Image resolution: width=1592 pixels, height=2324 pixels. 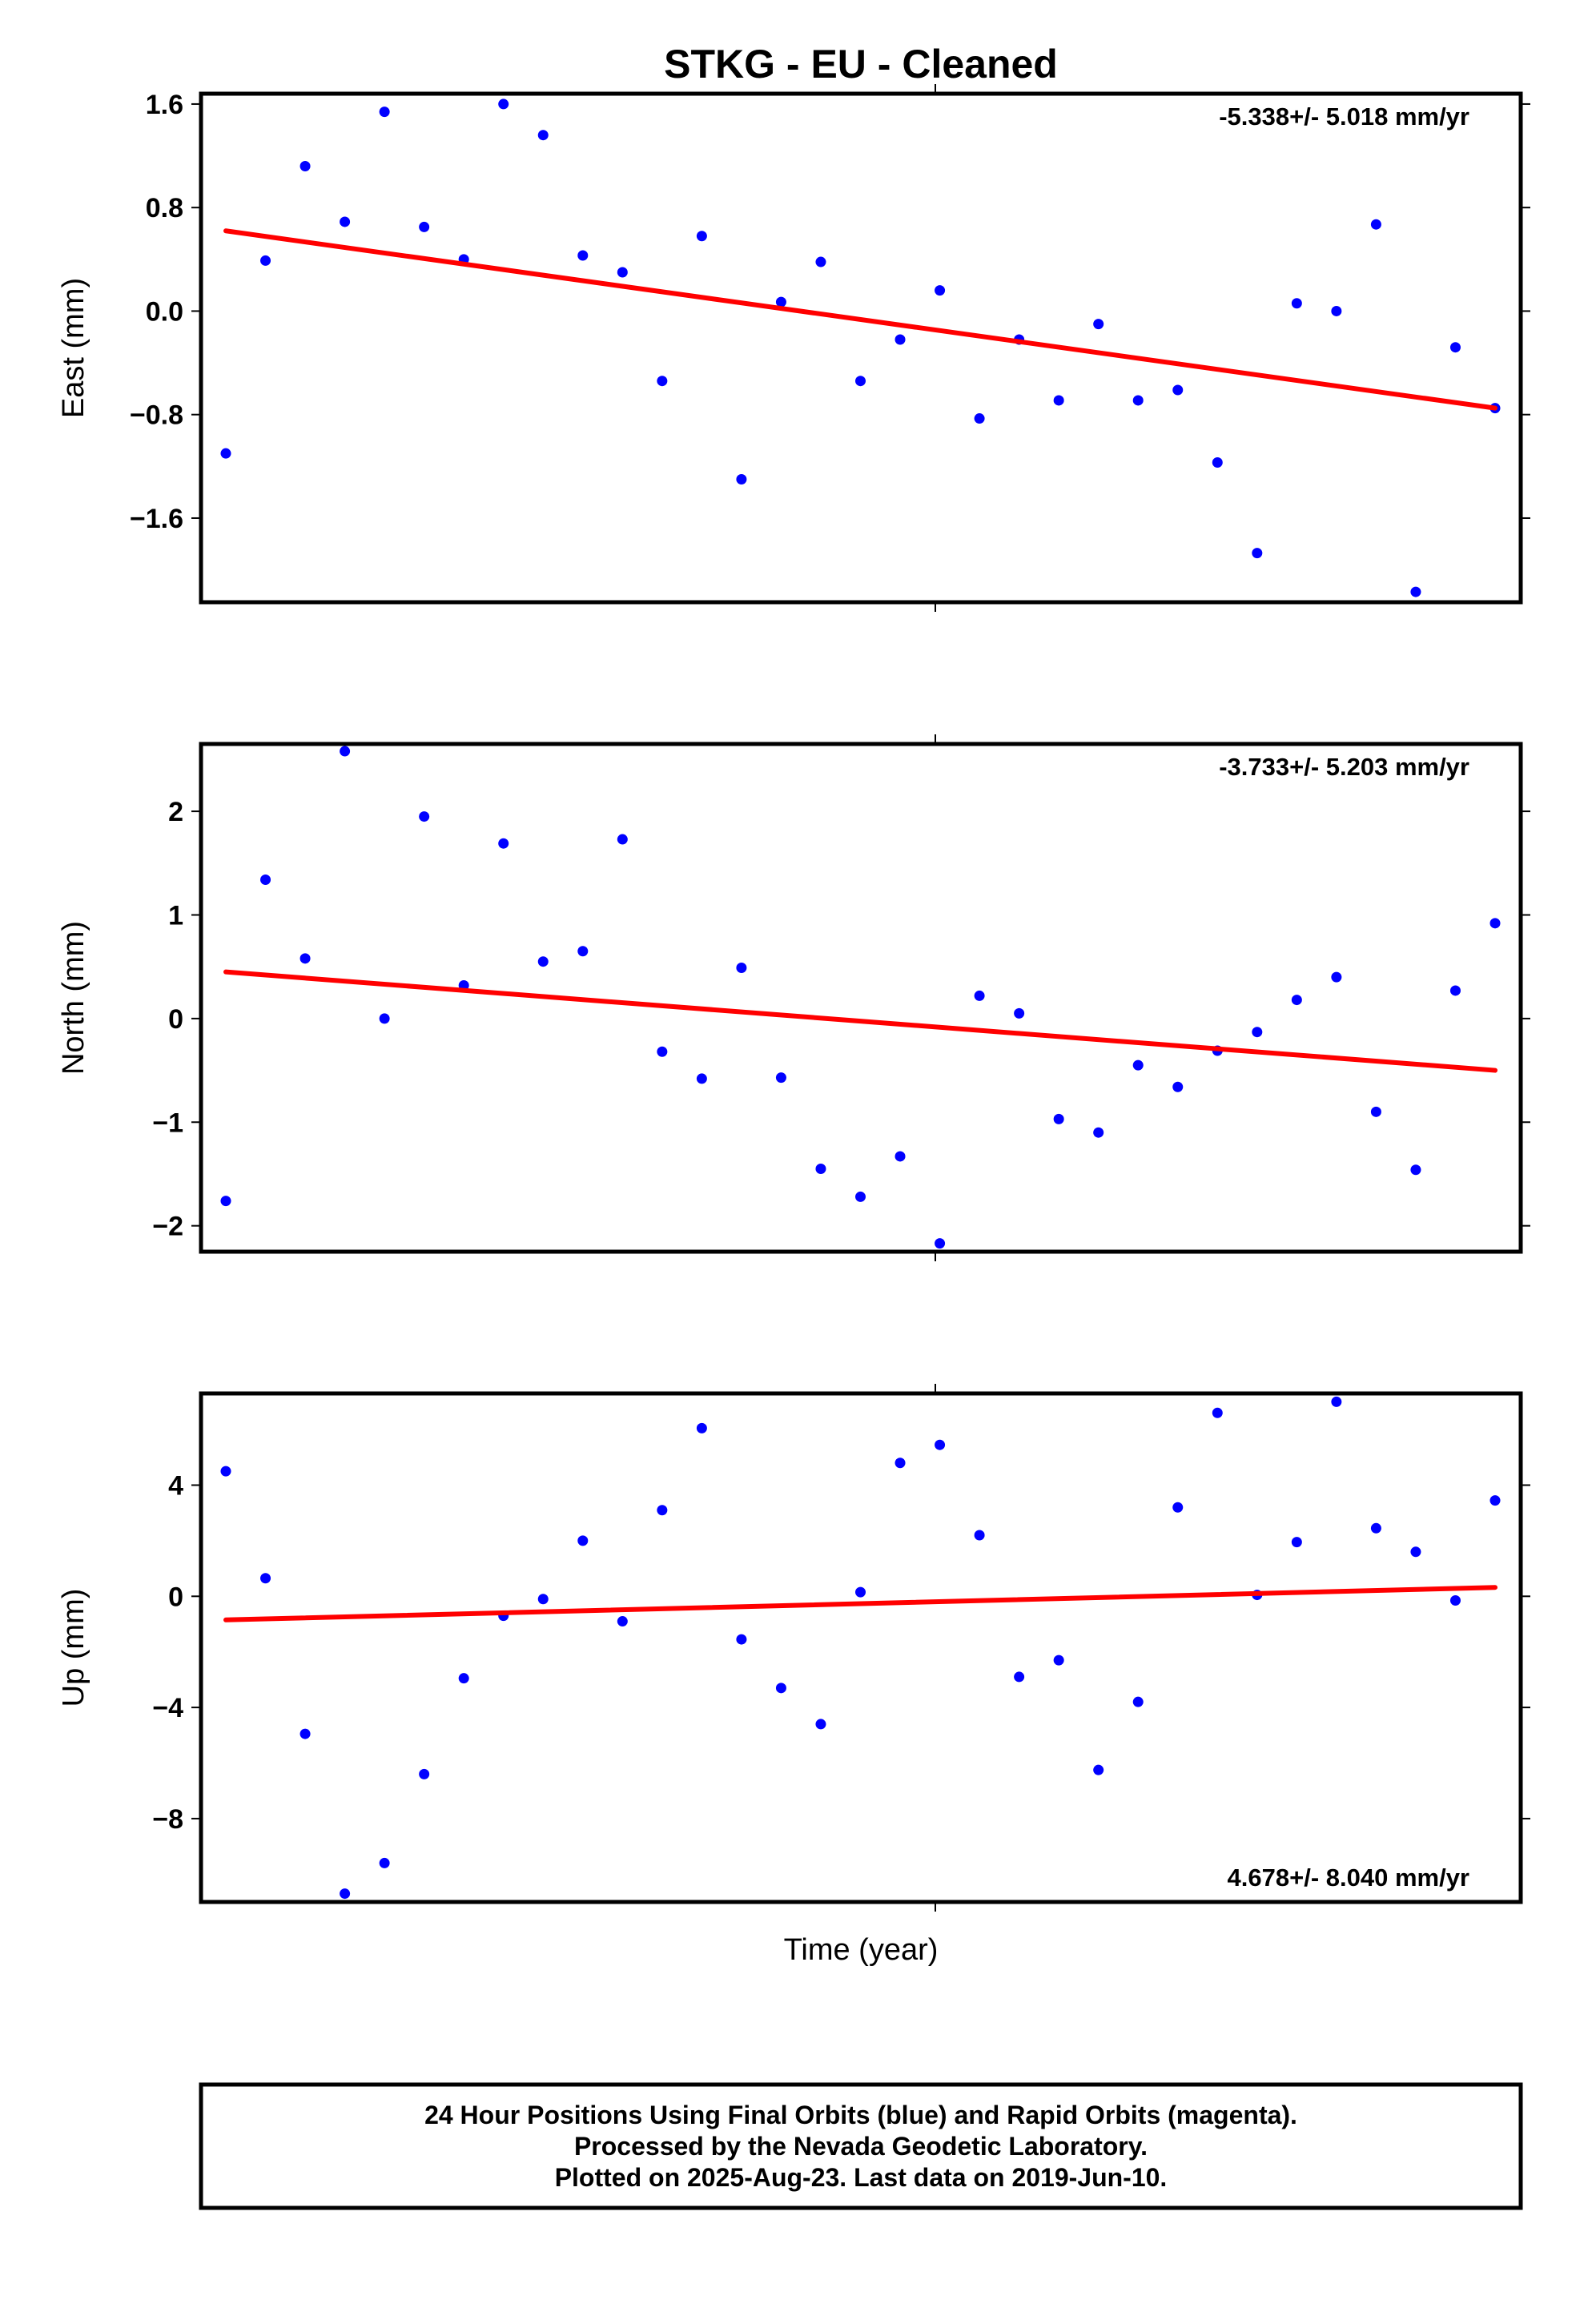 What do you see at coordinates (175, 1486) in the screenshot?
I see `up-ytick-label: 4` at bounding box center [175, 1486].